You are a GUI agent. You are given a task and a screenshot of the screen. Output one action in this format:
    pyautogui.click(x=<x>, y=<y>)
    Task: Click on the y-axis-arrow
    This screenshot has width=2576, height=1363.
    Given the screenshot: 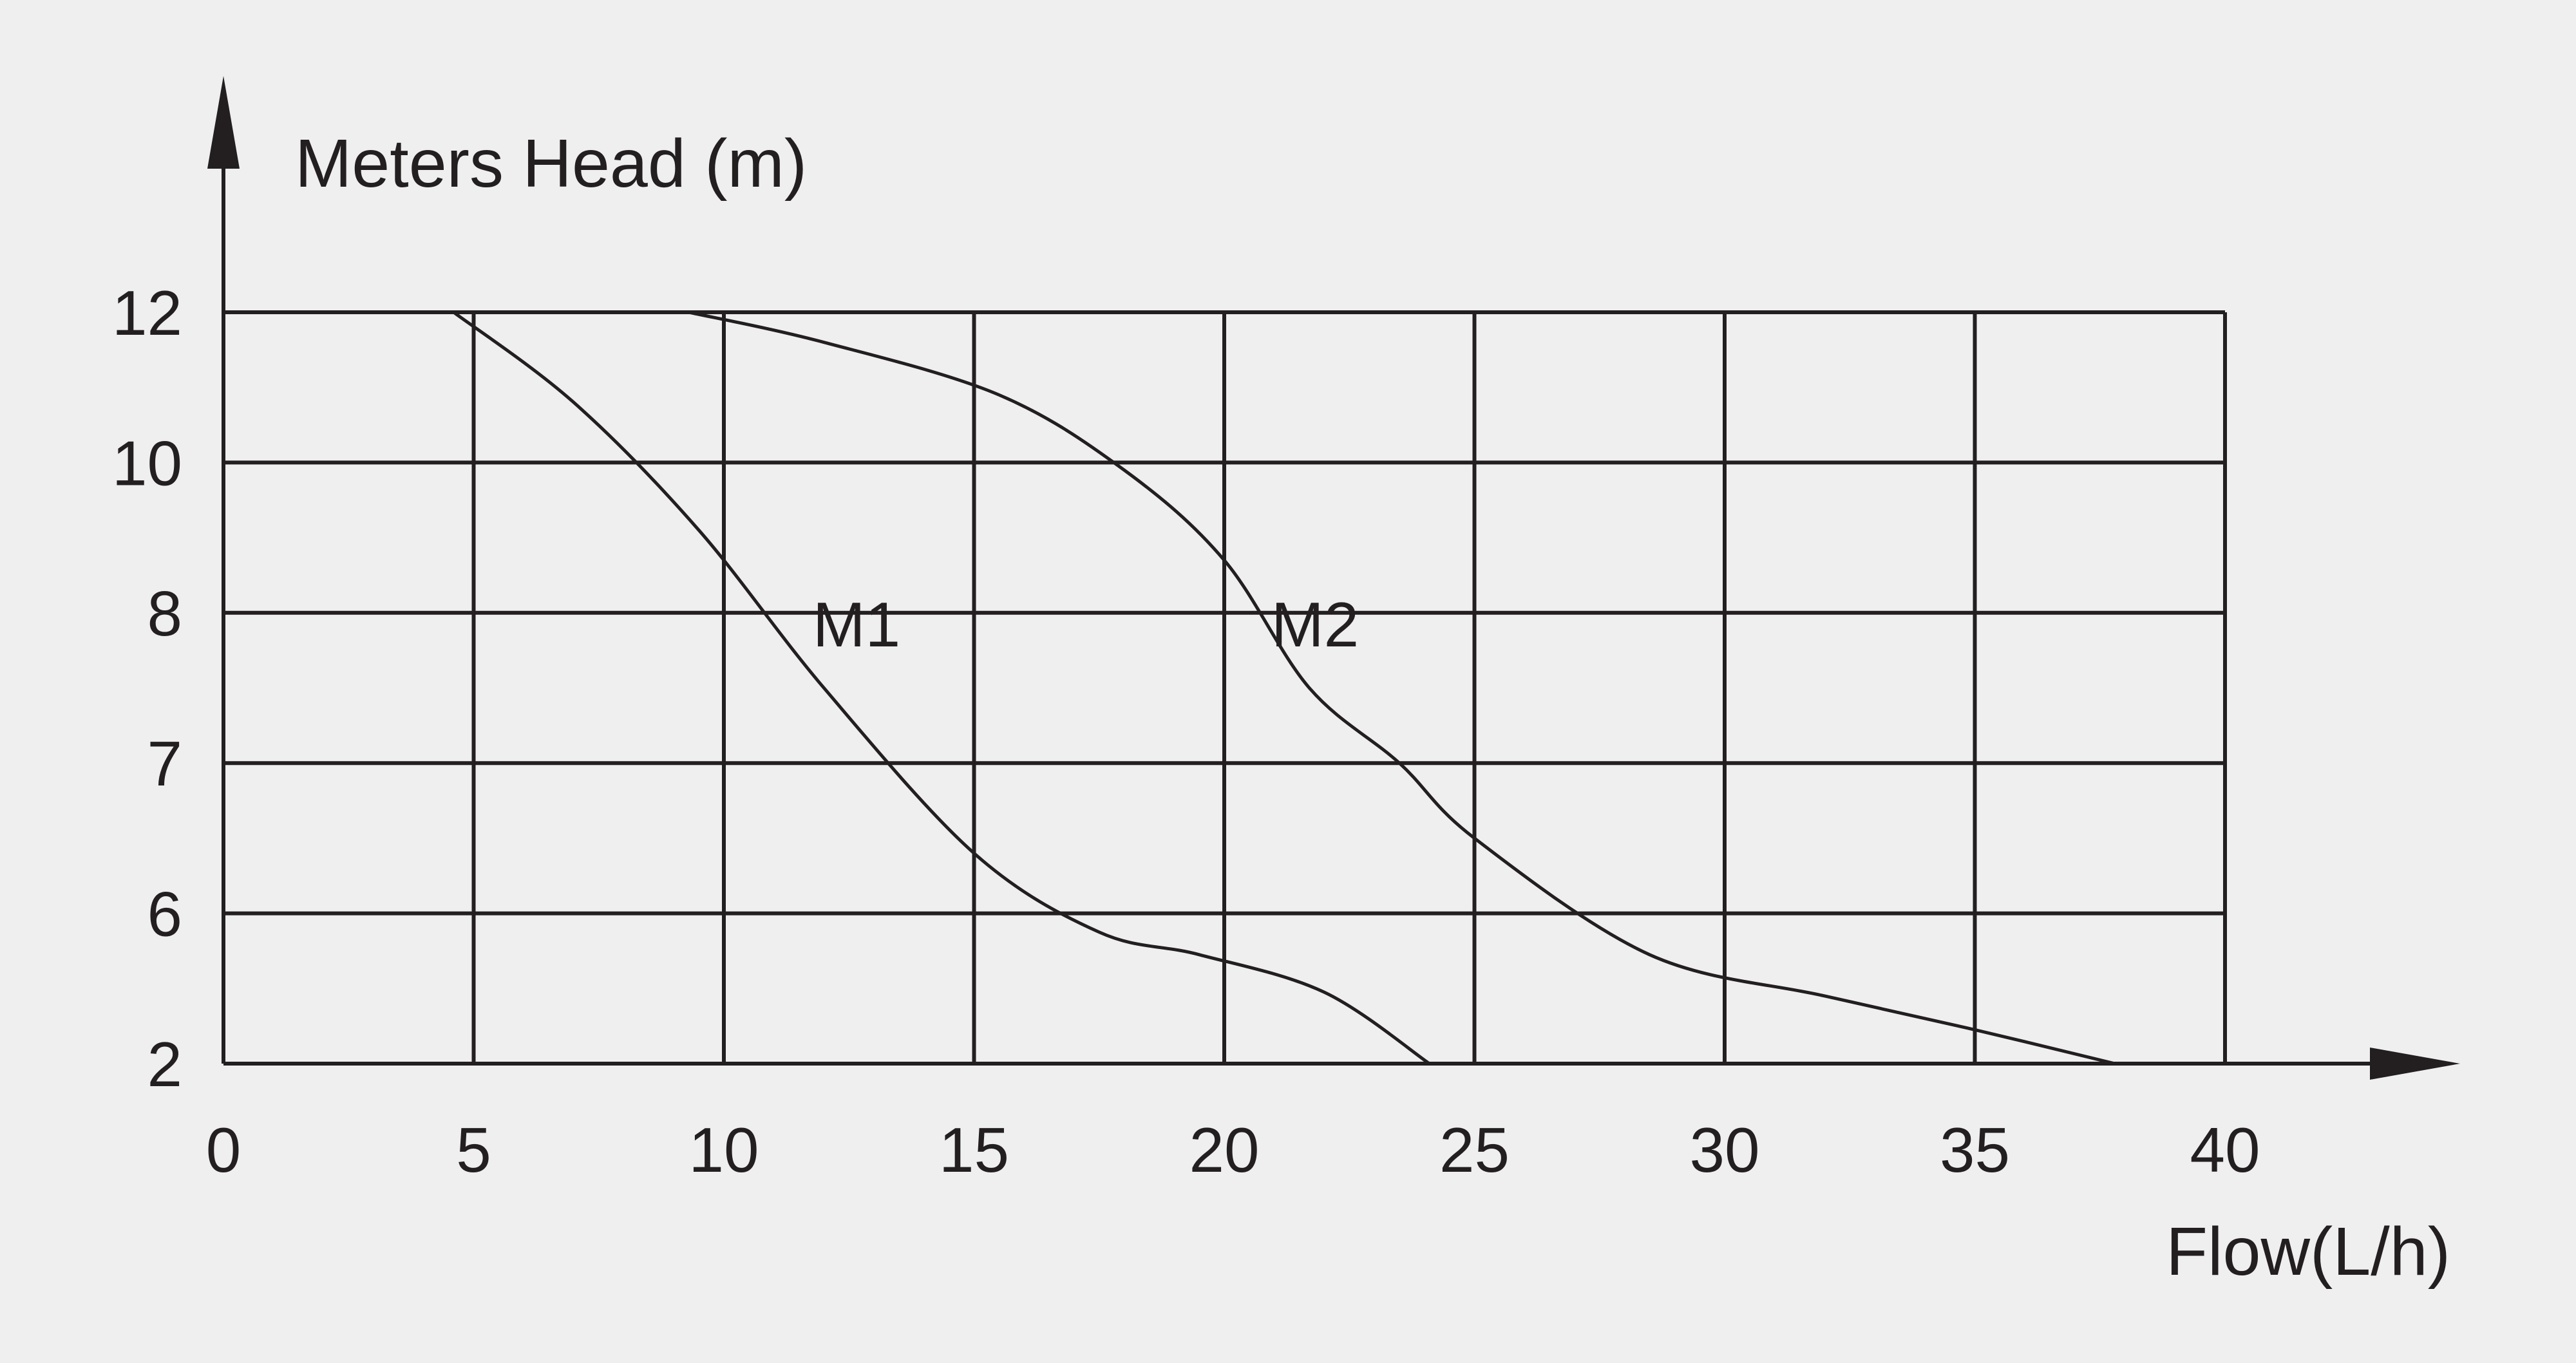 What is the action you would take?
    pyautogui.click(x=224, y=122)
    